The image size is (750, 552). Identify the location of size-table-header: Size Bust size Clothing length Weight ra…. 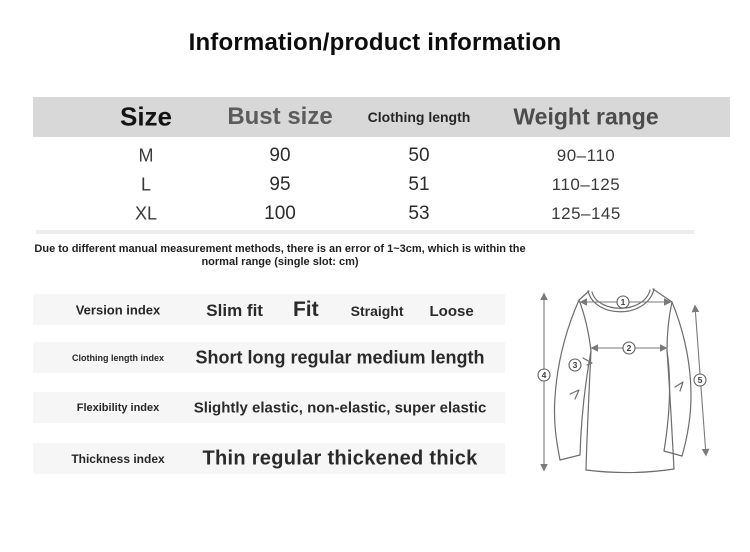
(381, 117).